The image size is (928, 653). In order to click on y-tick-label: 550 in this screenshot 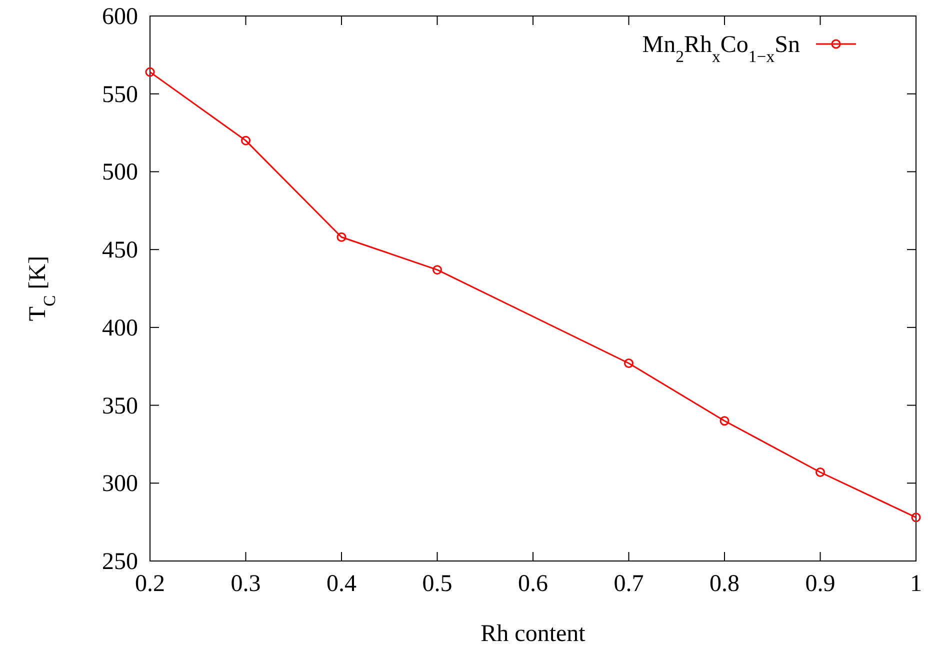, I will do `click(120, 95)`.